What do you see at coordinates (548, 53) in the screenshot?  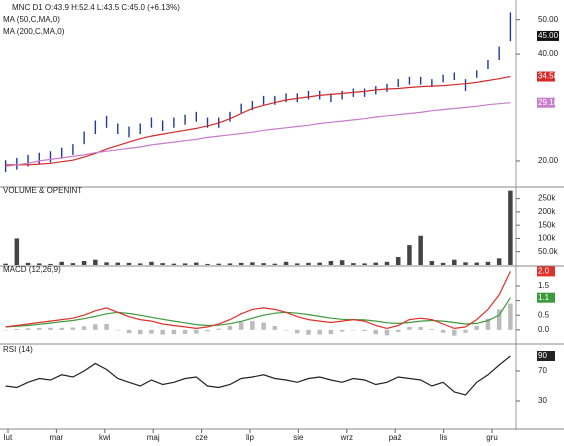 I see `y-tick-label: 40.00` at bounding box center [548, 53].